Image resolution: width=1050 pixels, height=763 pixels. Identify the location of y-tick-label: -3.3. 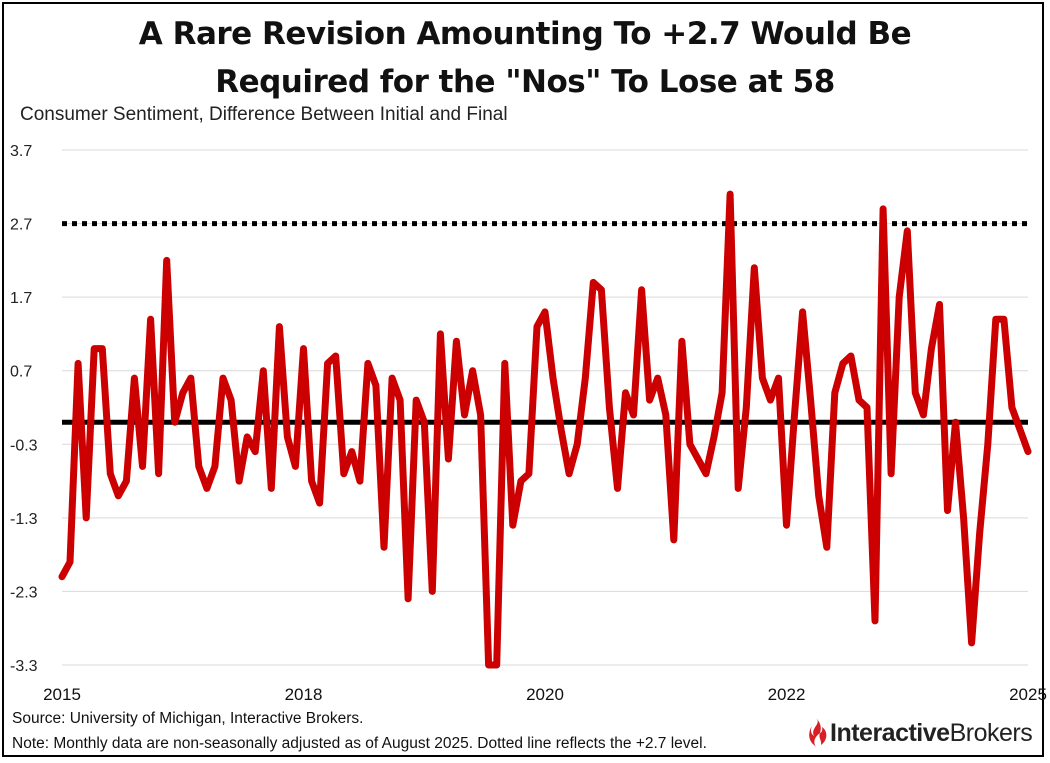
(24, 666).